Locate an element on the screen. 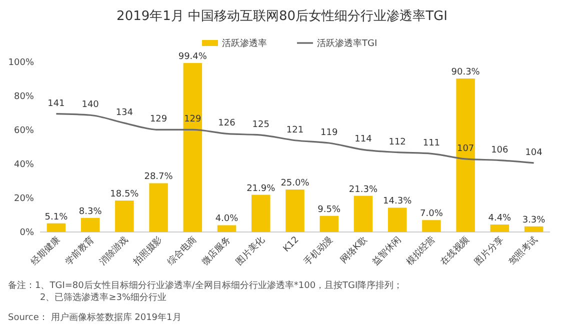 This screenshot has width=564, height=329. x-tick-label: 模拟经营 is located at coordinates (421, 251).